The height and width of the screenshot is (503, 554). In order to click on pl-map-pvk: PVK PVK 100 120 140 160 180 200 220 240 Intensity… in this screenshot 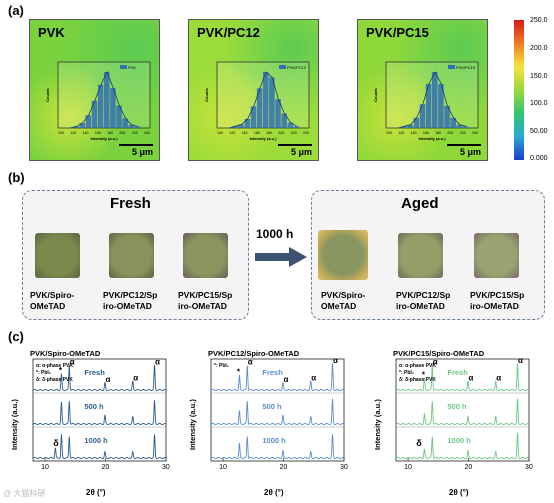, I will do `click(94, 90)`.